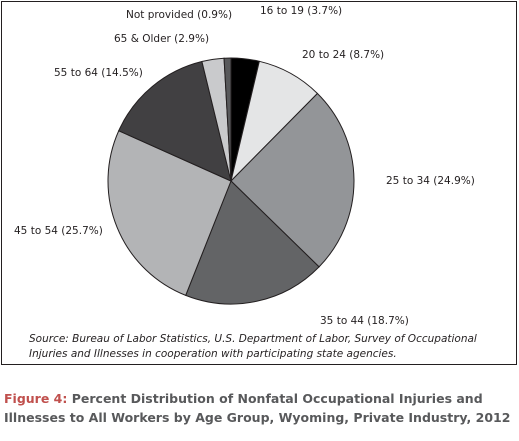 This screenshot has width=519, height=441. Describe the element at coordinates (179, 15) in the screenshot. I see `slice-label: Not provided (0.9%)` at that location.